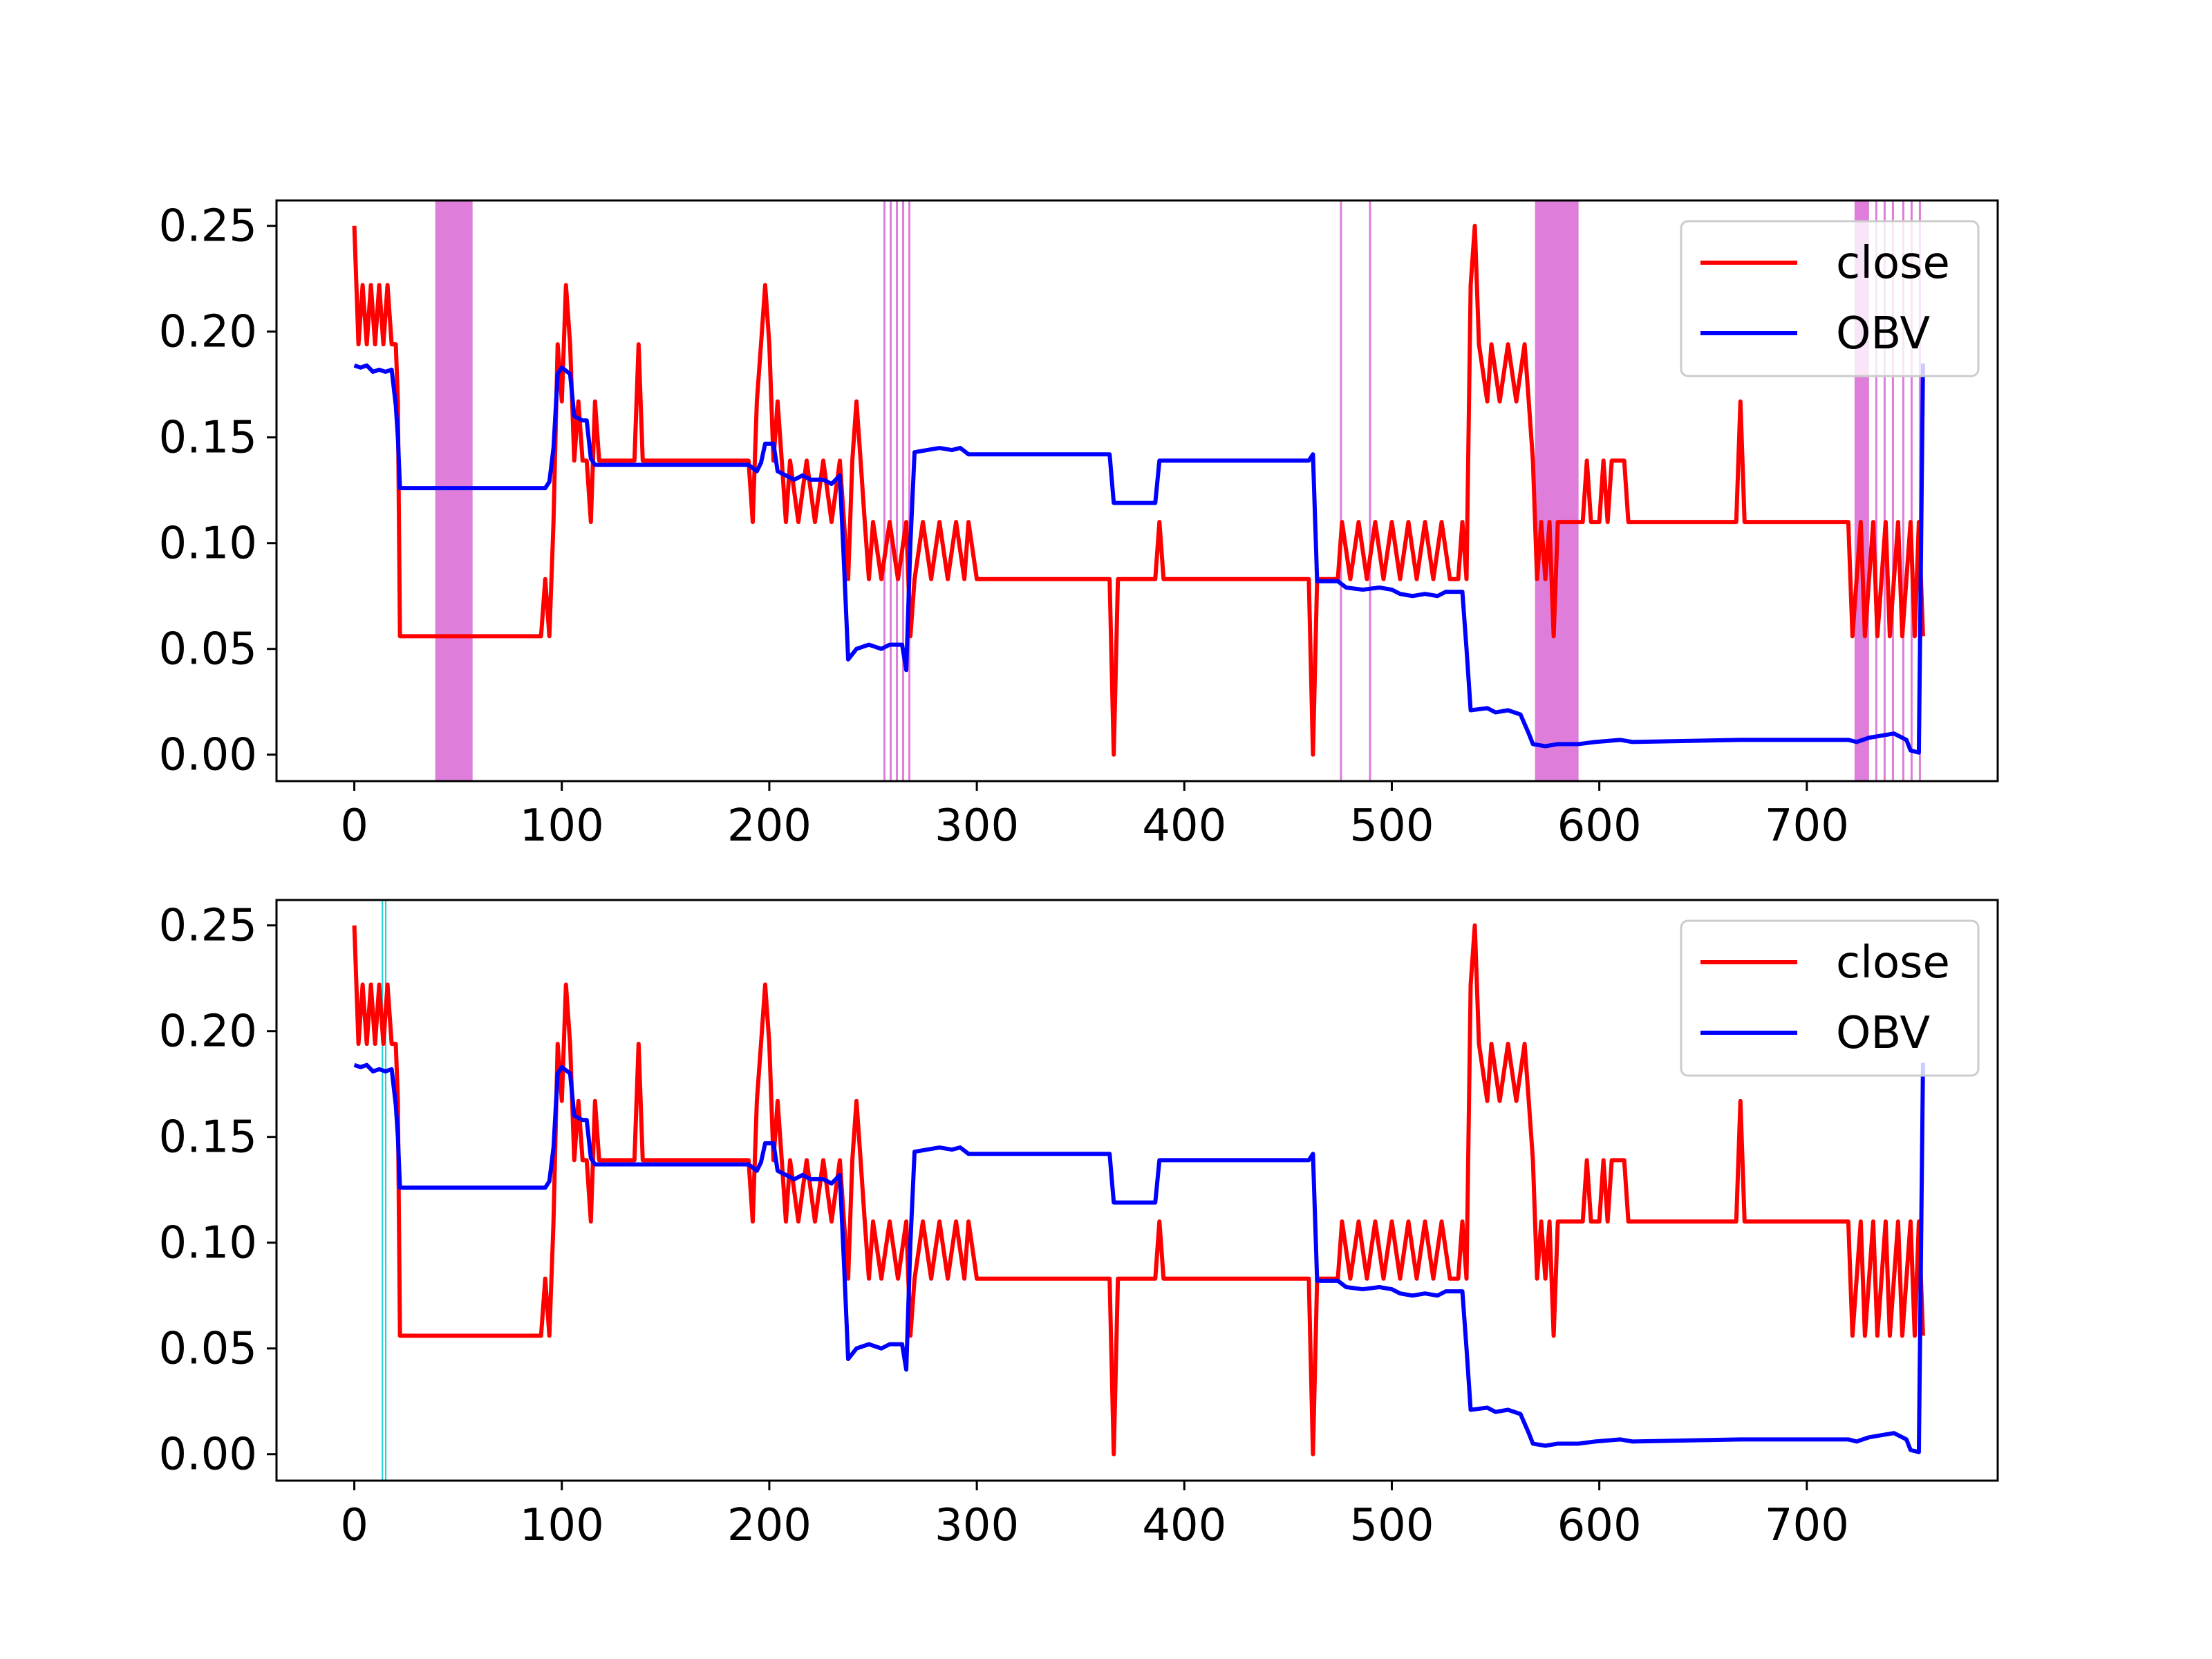 This screenshot has height=1659, width=2212. What do you see at coordinates (208, 1138) in the screenshot?
I see `bottom-y-tick-label: 0.15` at bounding box center [208, 1138].